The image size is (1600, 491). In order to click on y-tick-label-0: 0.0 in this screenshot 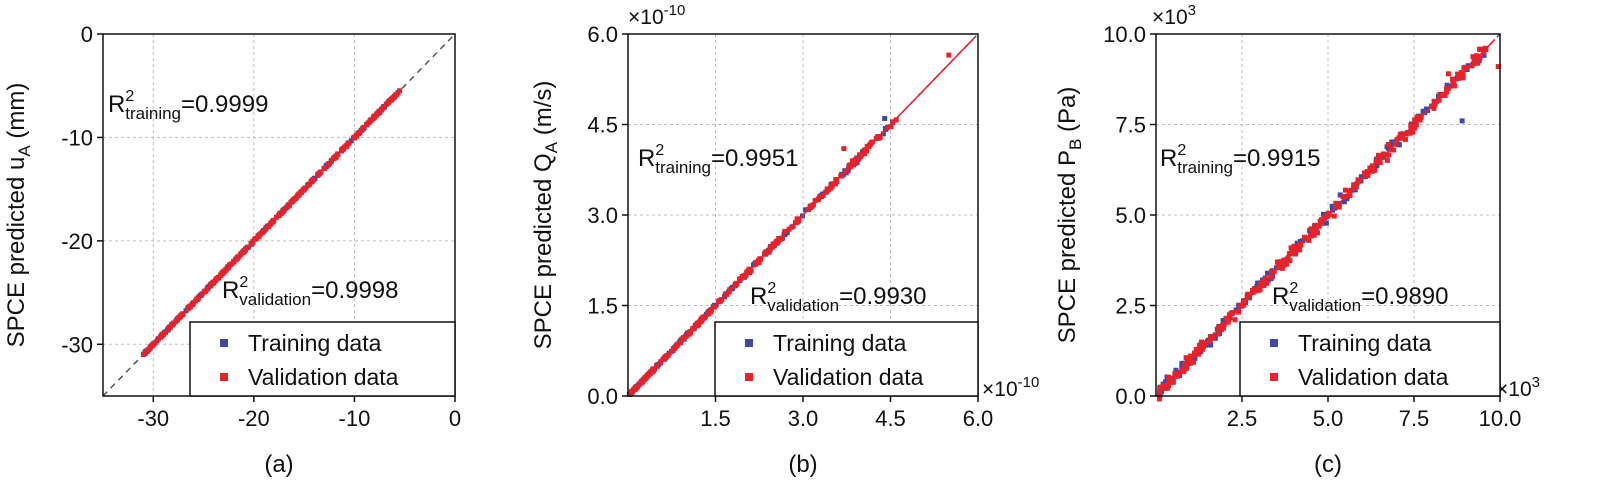, I will do `click(602, 396)`.